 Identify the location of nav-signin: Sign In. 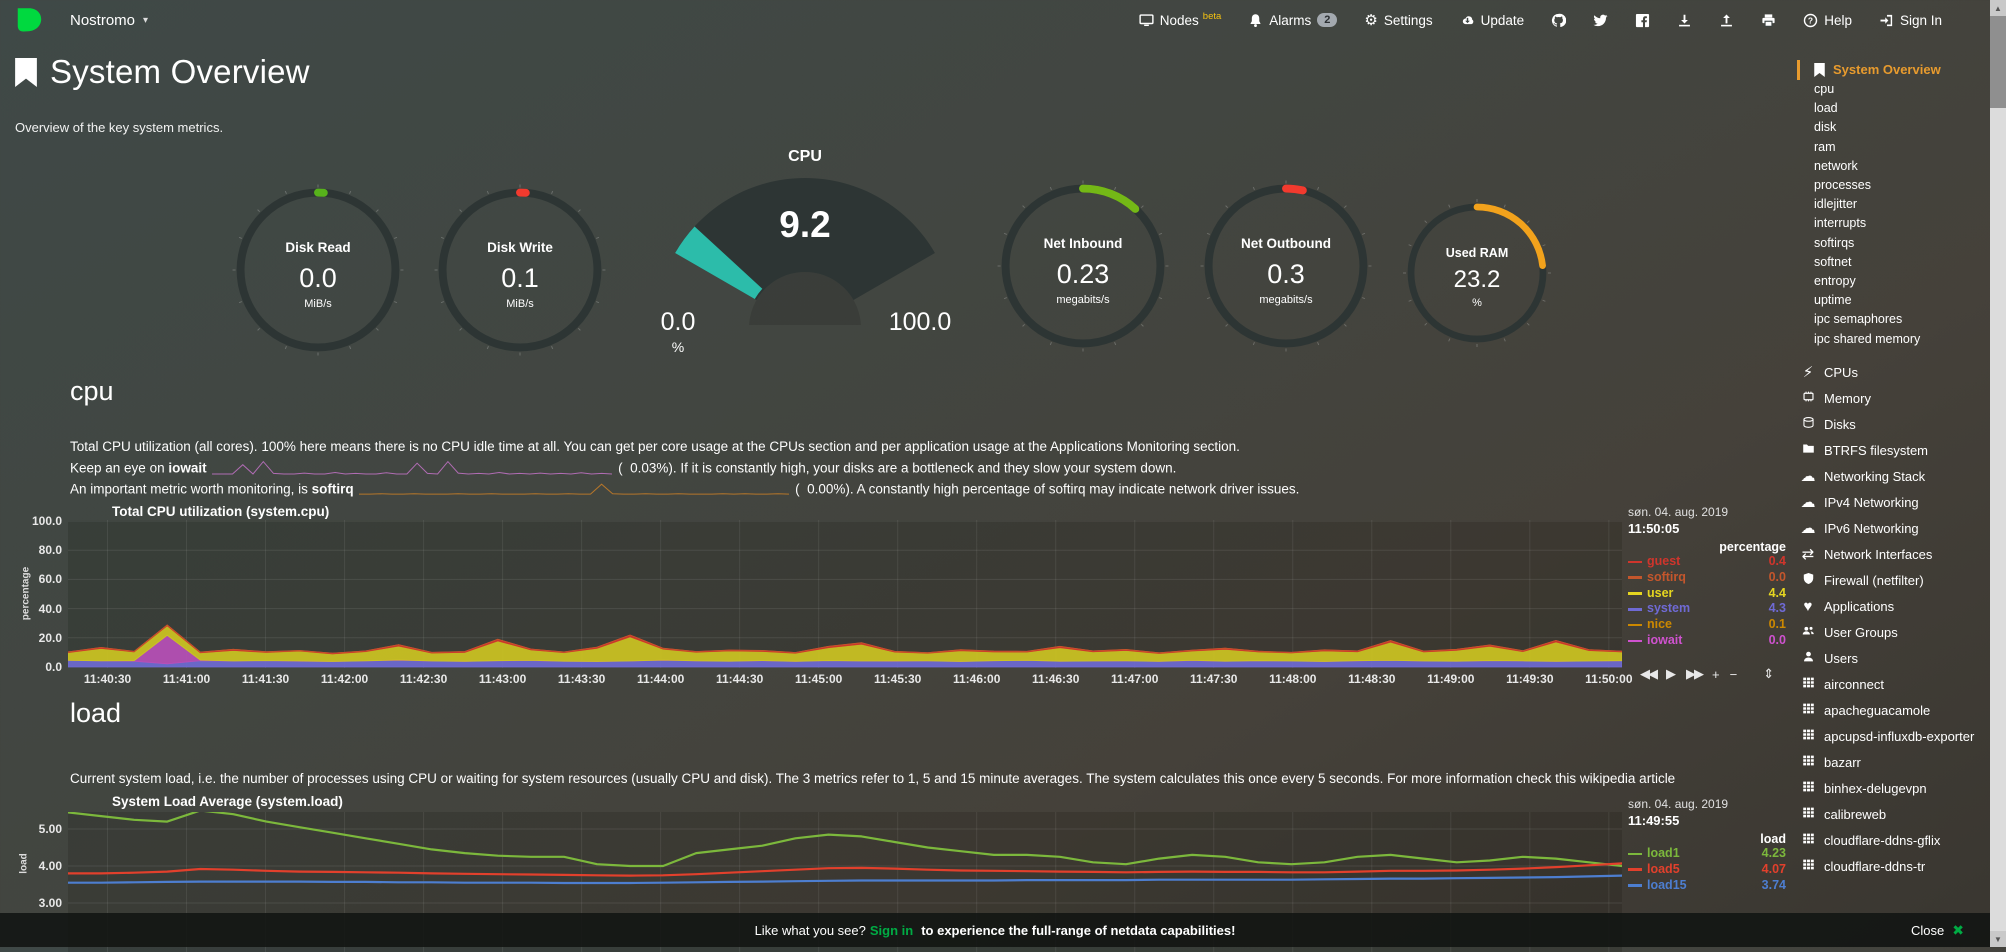
(1910, 20).